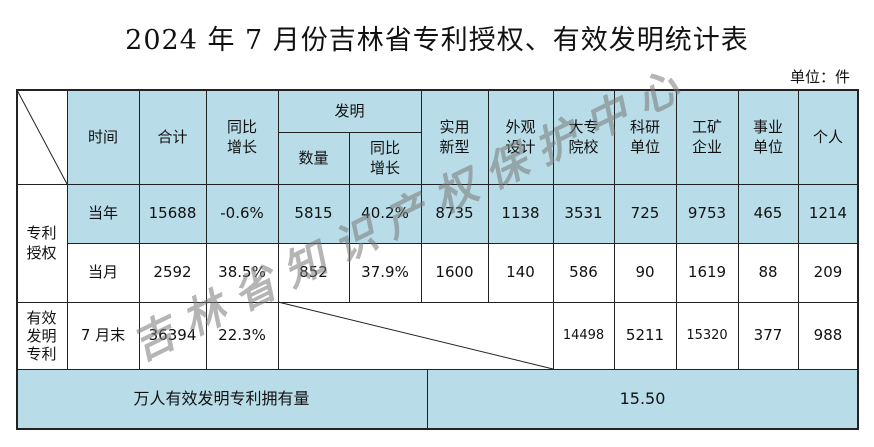 This screenshot has height=447, width=874. Describe the element at coordinates (102, 213) in the screenshot. I see `year-time: 当年` at that location.